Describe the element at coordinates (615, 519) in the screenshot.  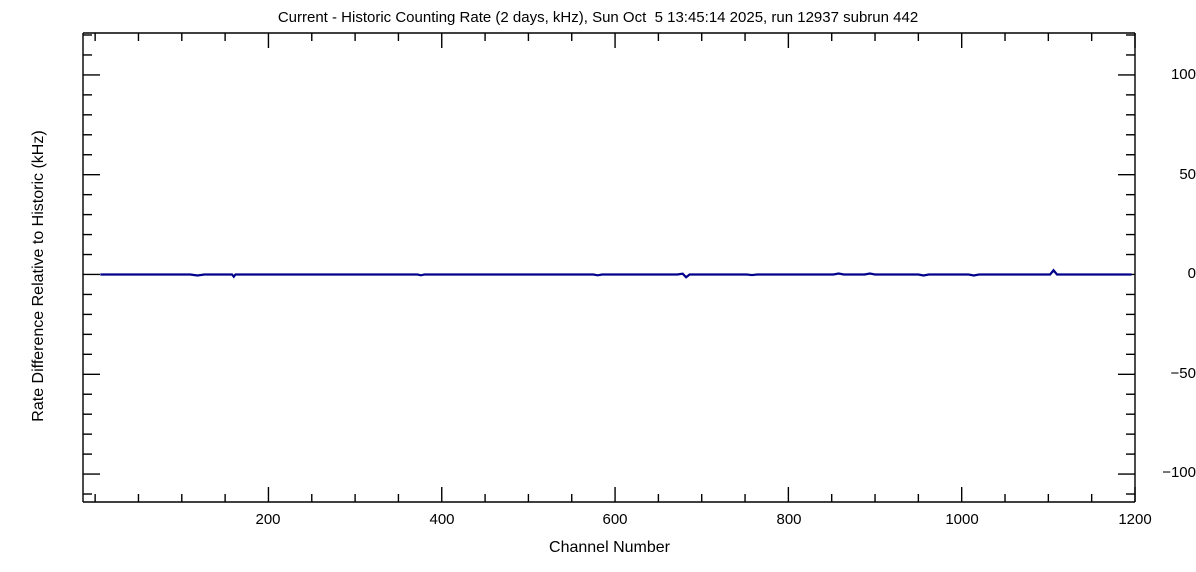
I see `x-tick-label-600: 600` at that location.